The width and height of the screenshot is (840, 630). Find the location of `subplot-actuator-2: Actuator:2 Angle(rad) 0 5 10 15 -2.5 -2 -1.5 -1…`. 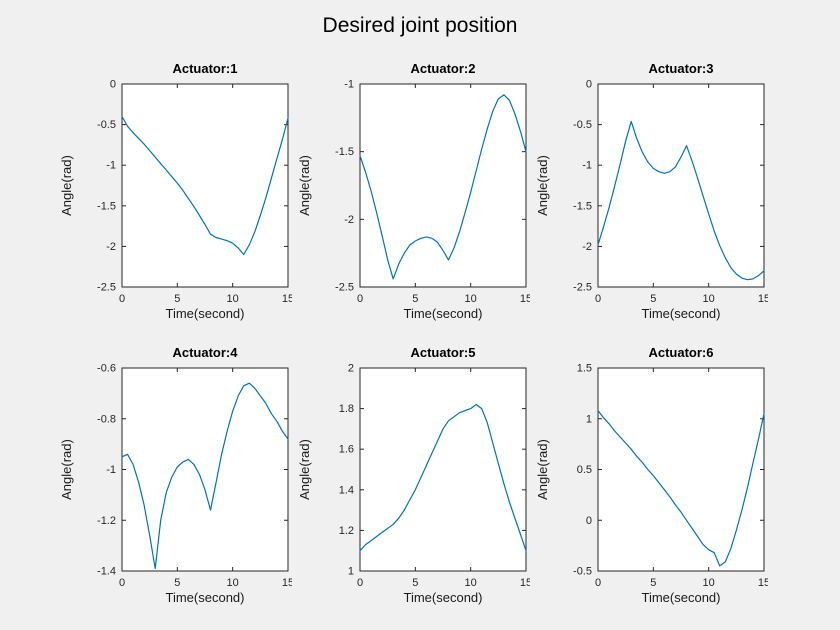

subplot-actuator-2: Actuator:2 Angle(rad) 0 5 10 15 -2.5 -2 -1.5 -1… is located at coordinates (411, 202).